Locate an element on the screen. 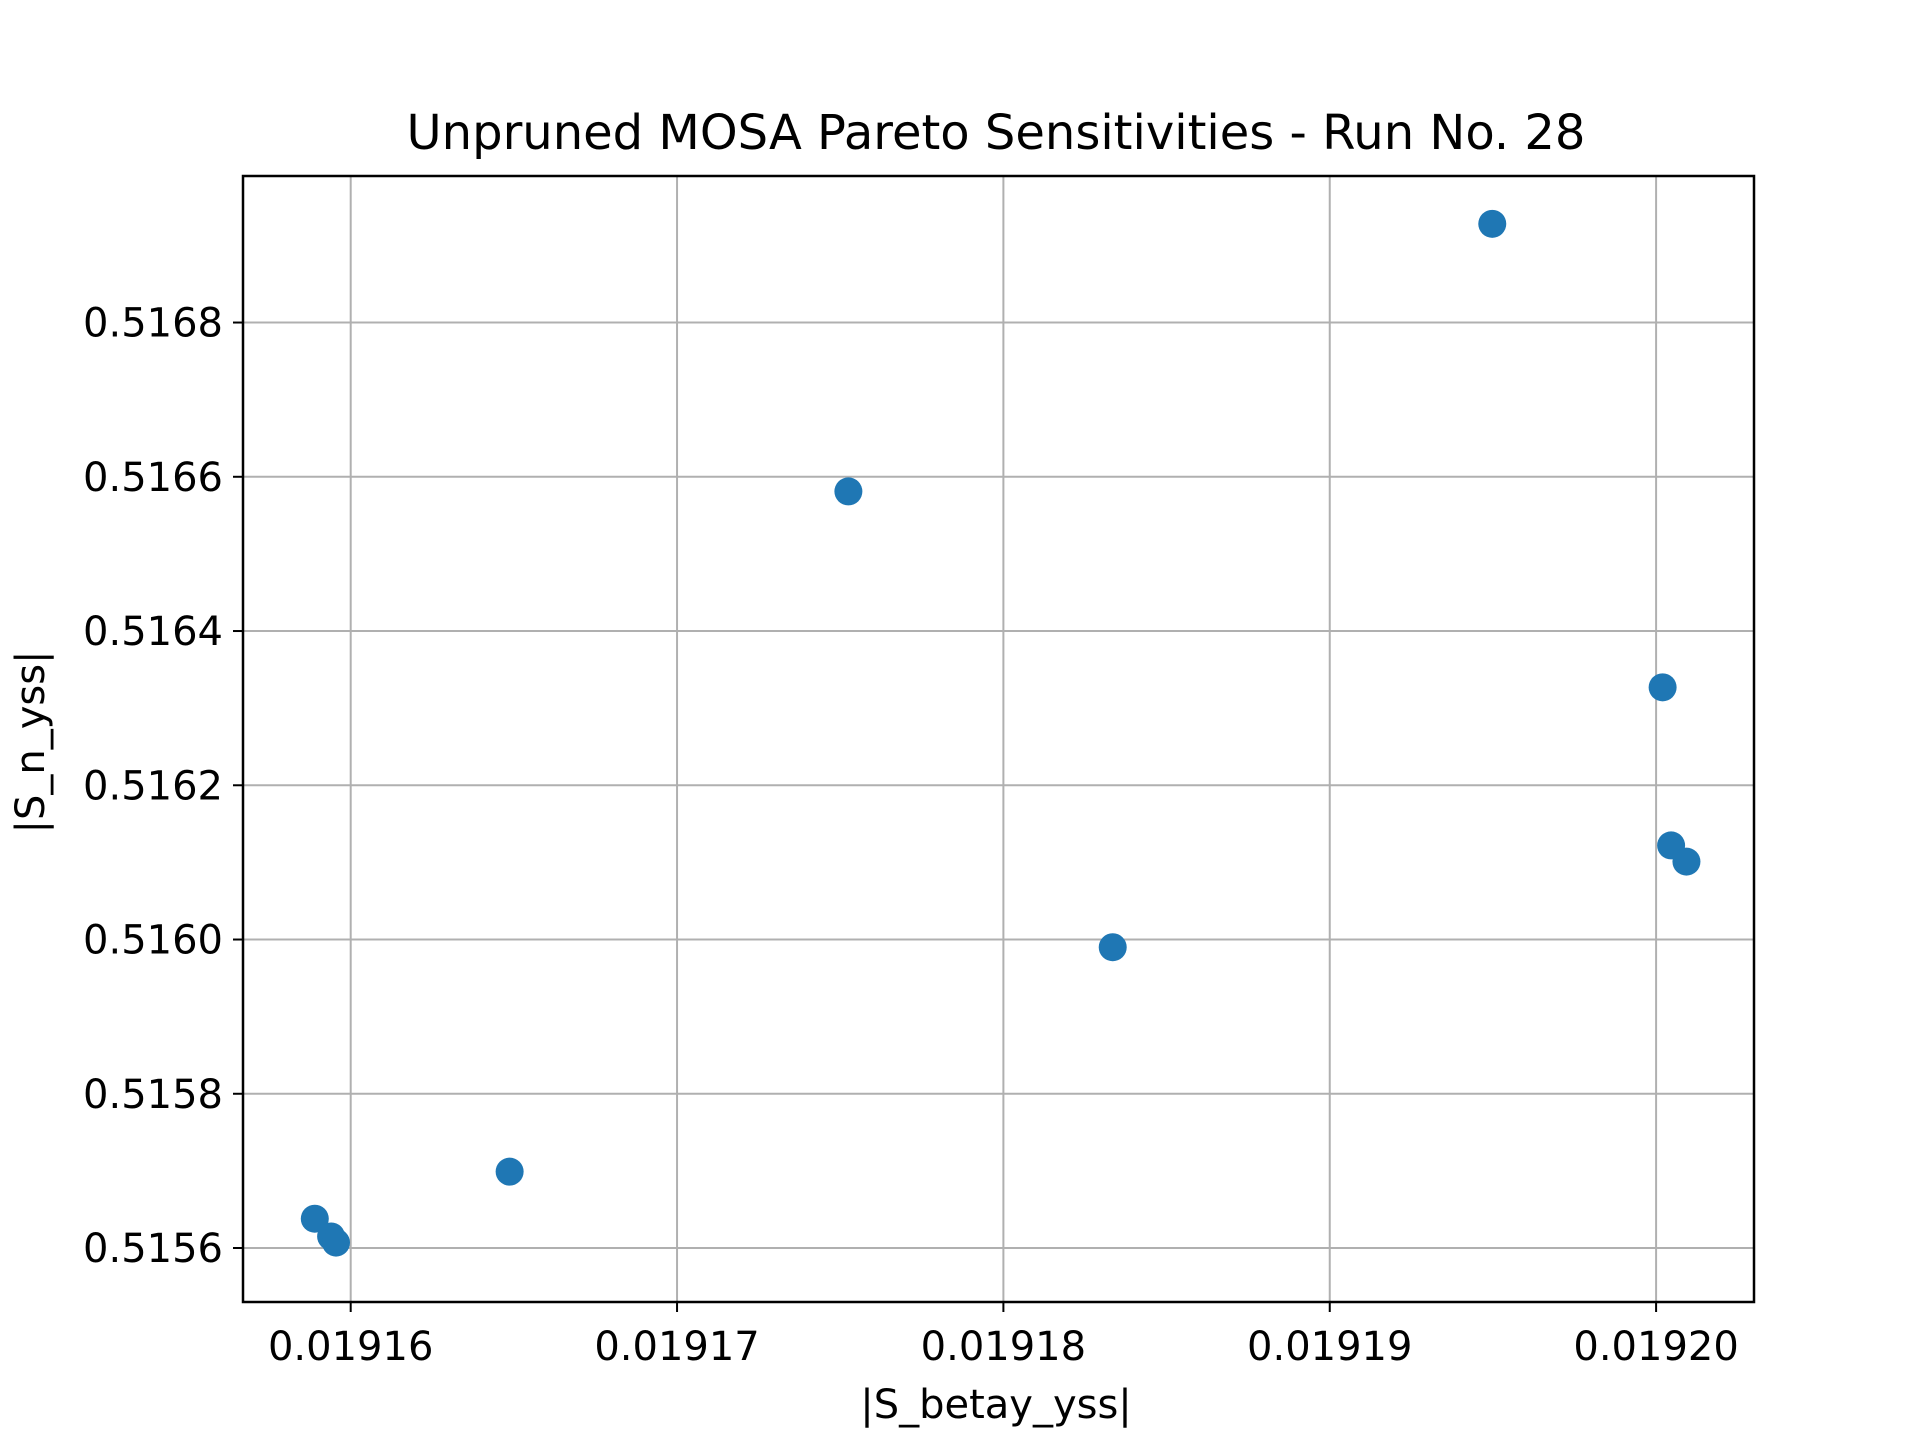 Image resolution: width=1920 pixels, height=1445 pixels. x-tick-label: 0.01919 is located at coordinates (1329, 1347).